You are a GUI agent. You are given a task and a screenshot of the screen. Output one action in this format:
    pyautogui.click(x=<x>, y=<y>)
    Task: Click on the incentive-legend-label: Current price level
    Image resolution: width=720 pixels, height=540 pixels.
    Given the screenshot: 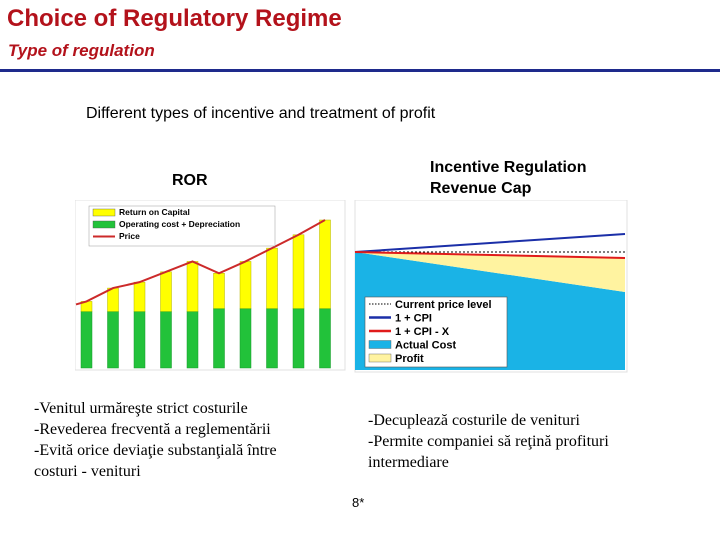 What is the action you would take?
    pyautogui.click(x=443, y=305)
    